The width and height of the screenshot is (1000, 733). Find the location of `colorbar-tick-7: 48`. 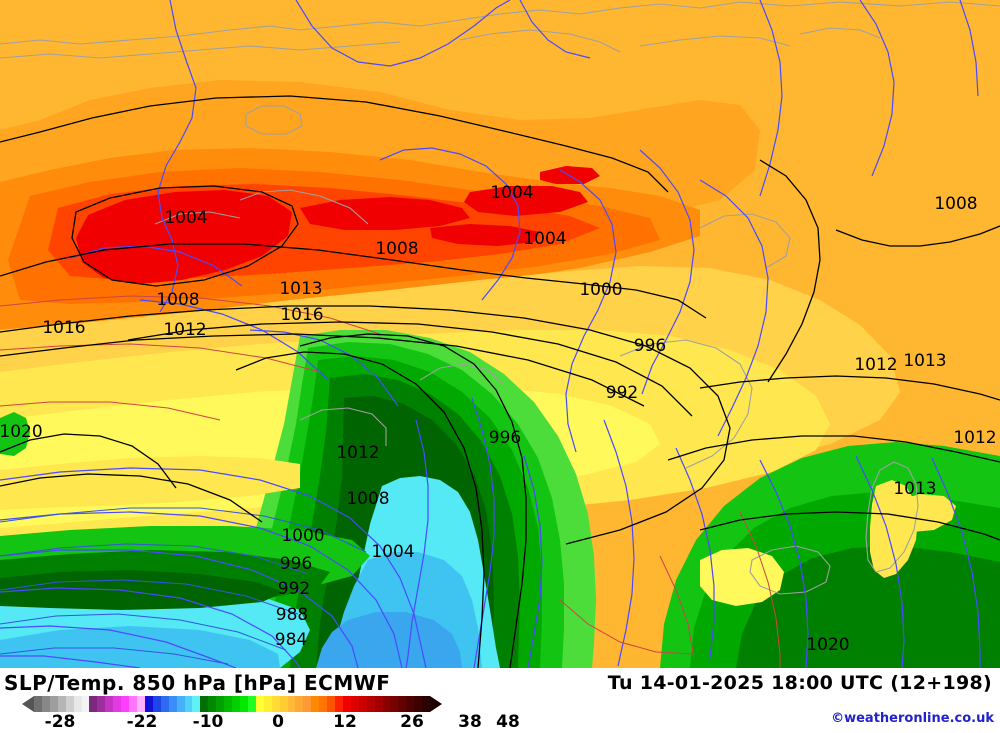

colorbar-tick-7: 48 is located at coordinates (508, 722).